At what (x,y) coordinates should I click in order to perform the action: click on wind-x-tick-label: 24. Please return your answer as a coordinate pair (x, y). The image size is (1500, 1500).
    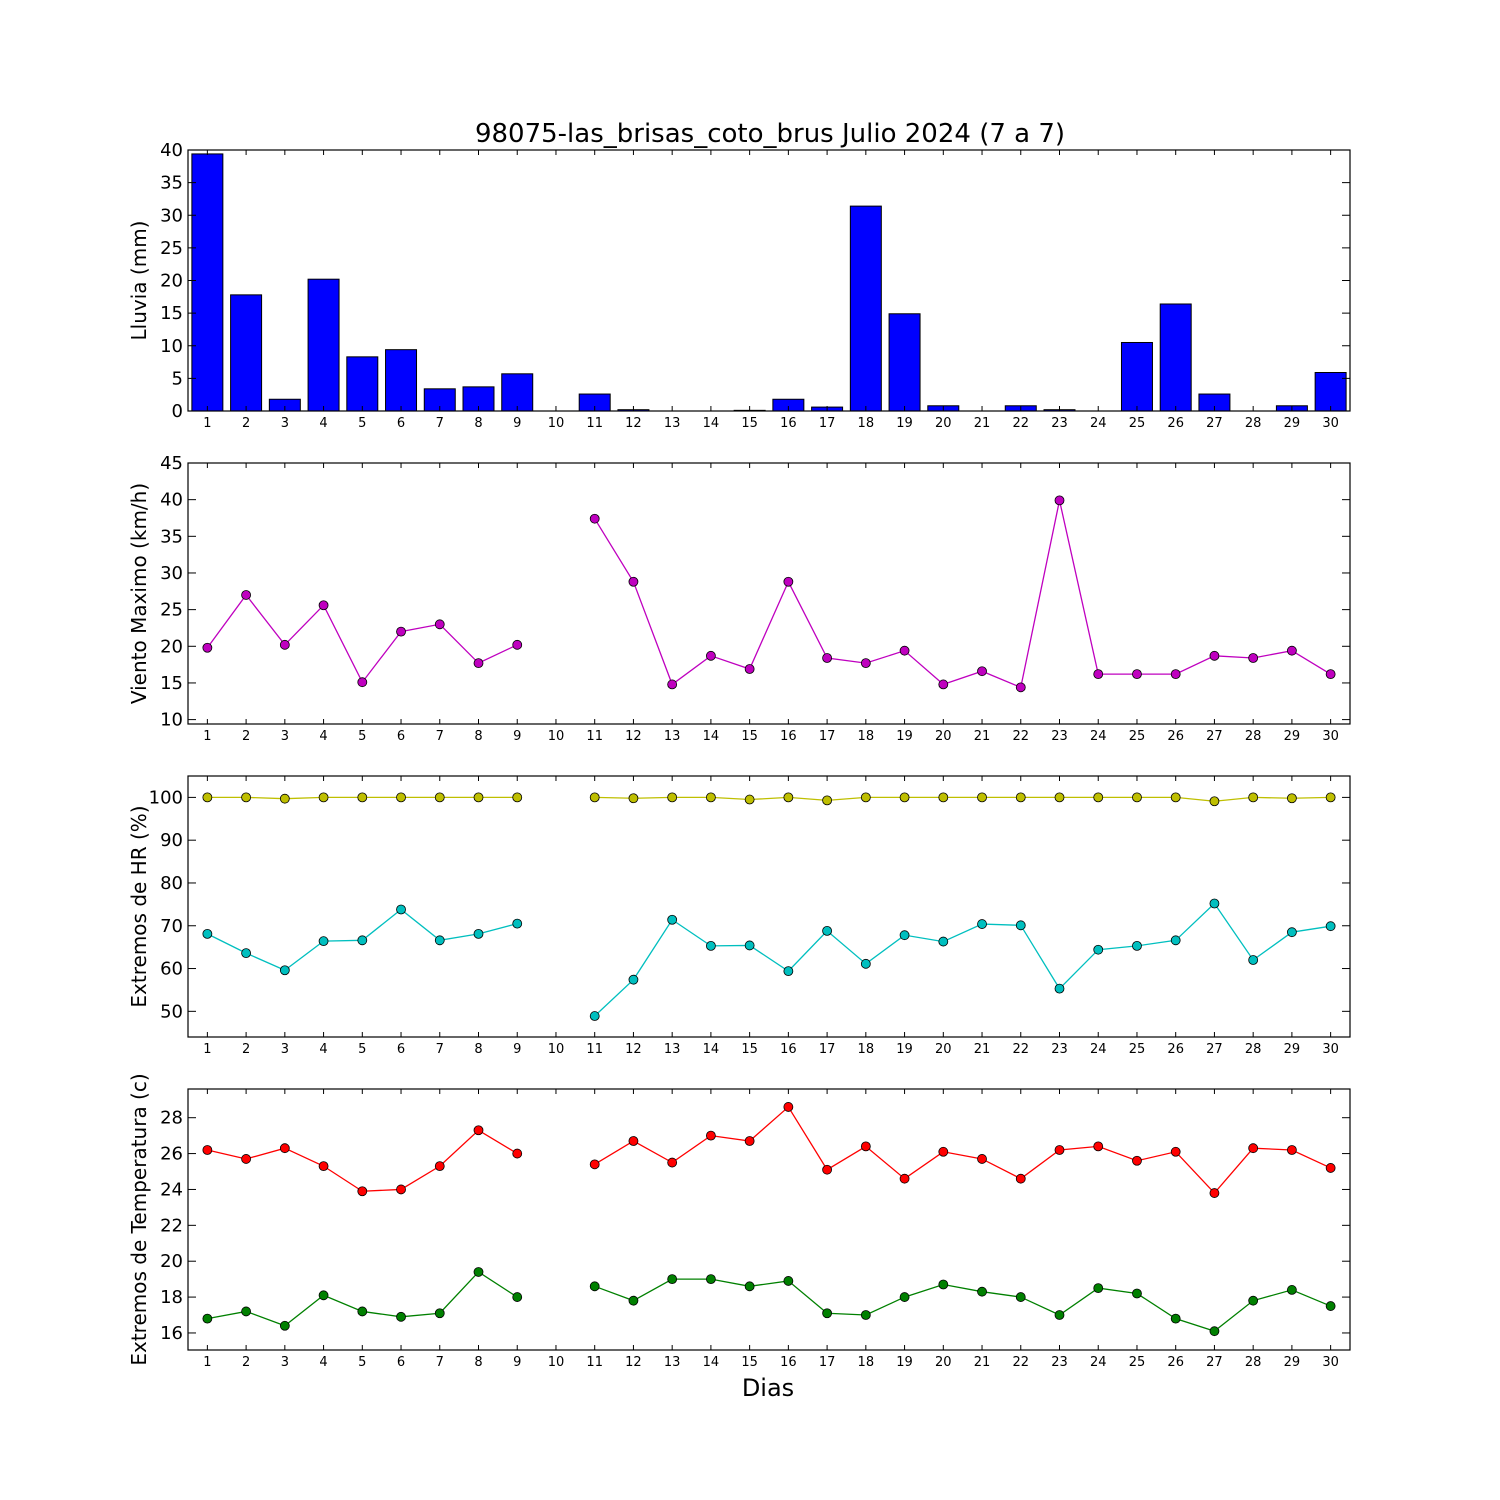
    Looking at the image, I should click on (1098, 736).